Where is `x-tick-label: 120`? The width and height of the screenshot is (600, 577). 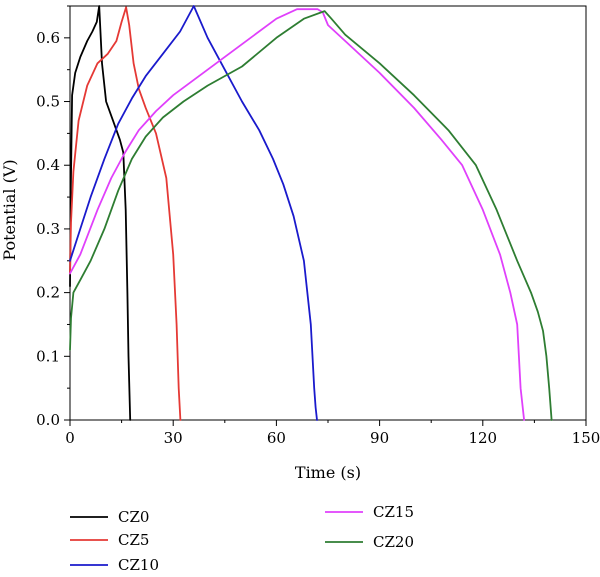
x-tick-label: 120 is located at coordinates (482, 438).